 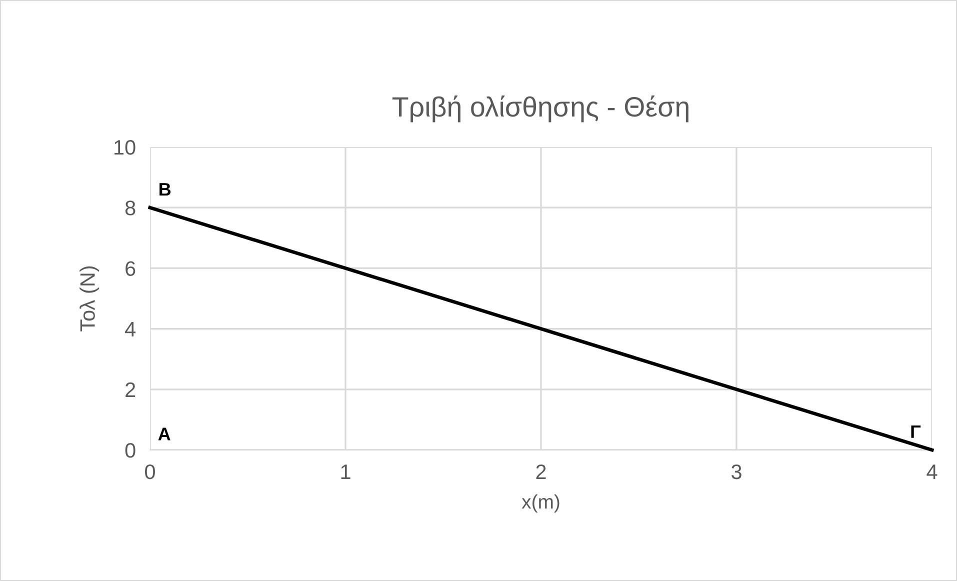 What do you see at coordinates (90, 299) in the screenshot?
I see `y-axis-title: Τολ (N)` at bounding box center [90, 299].